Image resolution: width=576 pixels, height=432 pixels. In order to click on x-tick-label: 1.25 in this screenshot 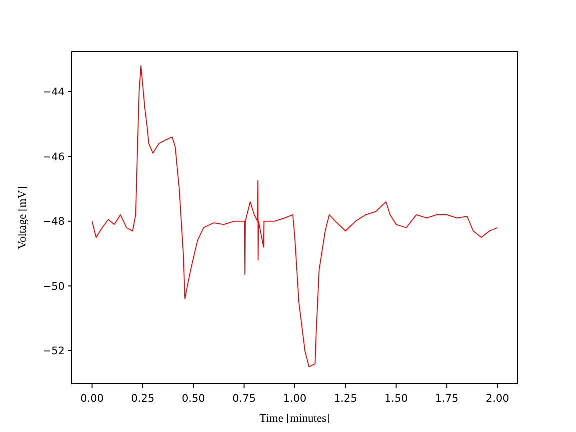, I will do `click(346, 399)`.